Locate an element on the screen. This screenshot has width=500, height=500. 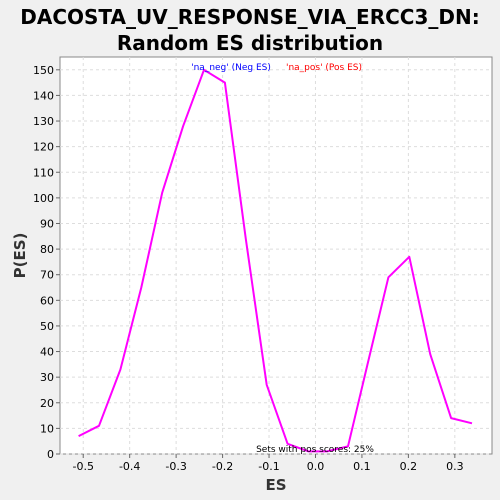
y-tick-label: 50 is located at coordinates (47, 326).